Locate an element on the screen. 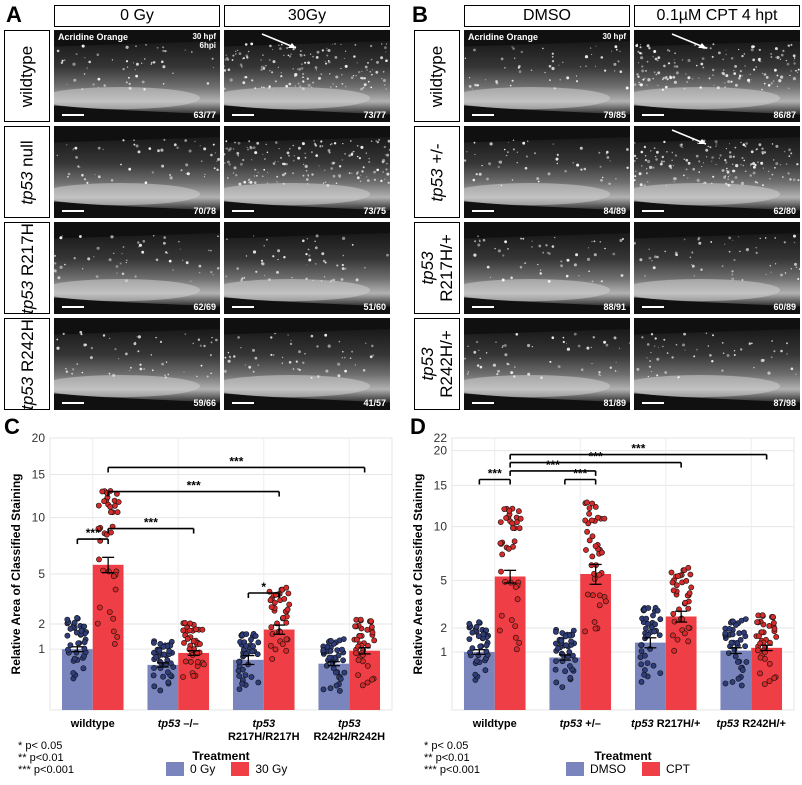 The height and width of the screenshot is (785, 802). microscopy-image: Acridine Orange 30 hpf 79/85 is located at coordinates (547, 76).